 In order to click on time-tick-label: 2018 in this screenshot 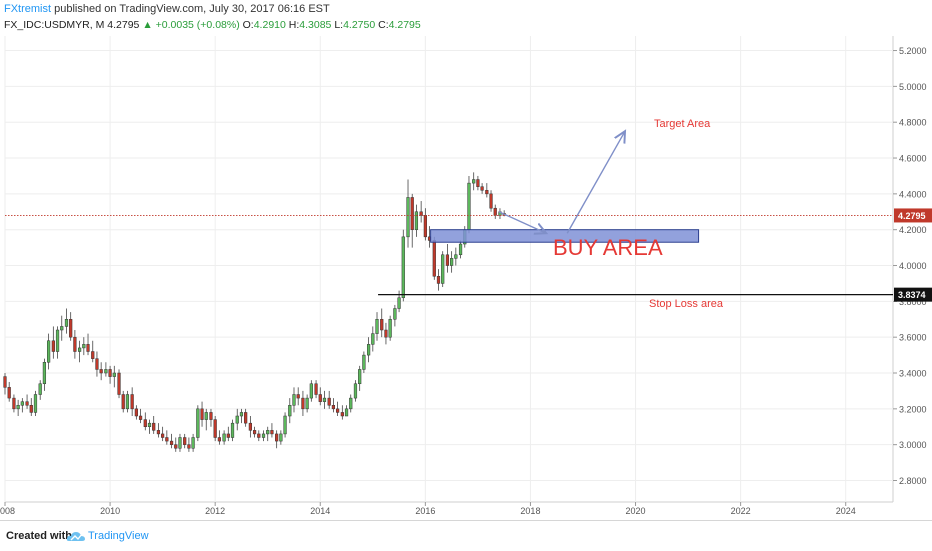, I will do `click(530, 511)`.